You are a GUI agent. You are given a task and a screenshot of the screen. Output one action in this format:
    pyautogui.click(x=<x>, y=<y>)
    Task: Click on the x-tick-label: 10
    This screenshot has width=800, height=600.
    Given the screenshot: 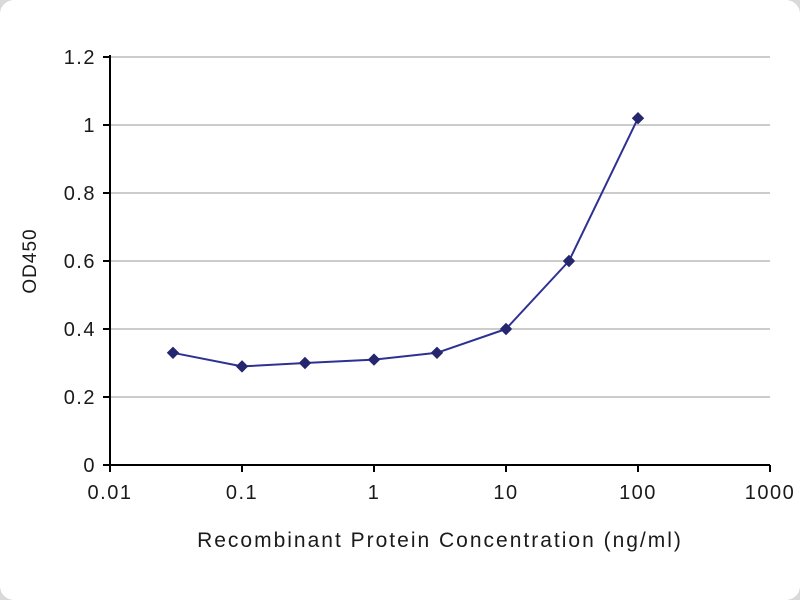 What is the action you would take?
    pyautogui.click(x=505, y=493)
    